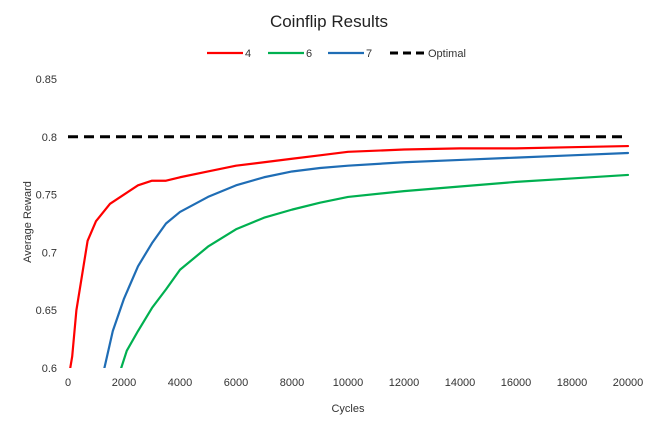  I want to click on x-tick-label: 4000, so click(180, 383).